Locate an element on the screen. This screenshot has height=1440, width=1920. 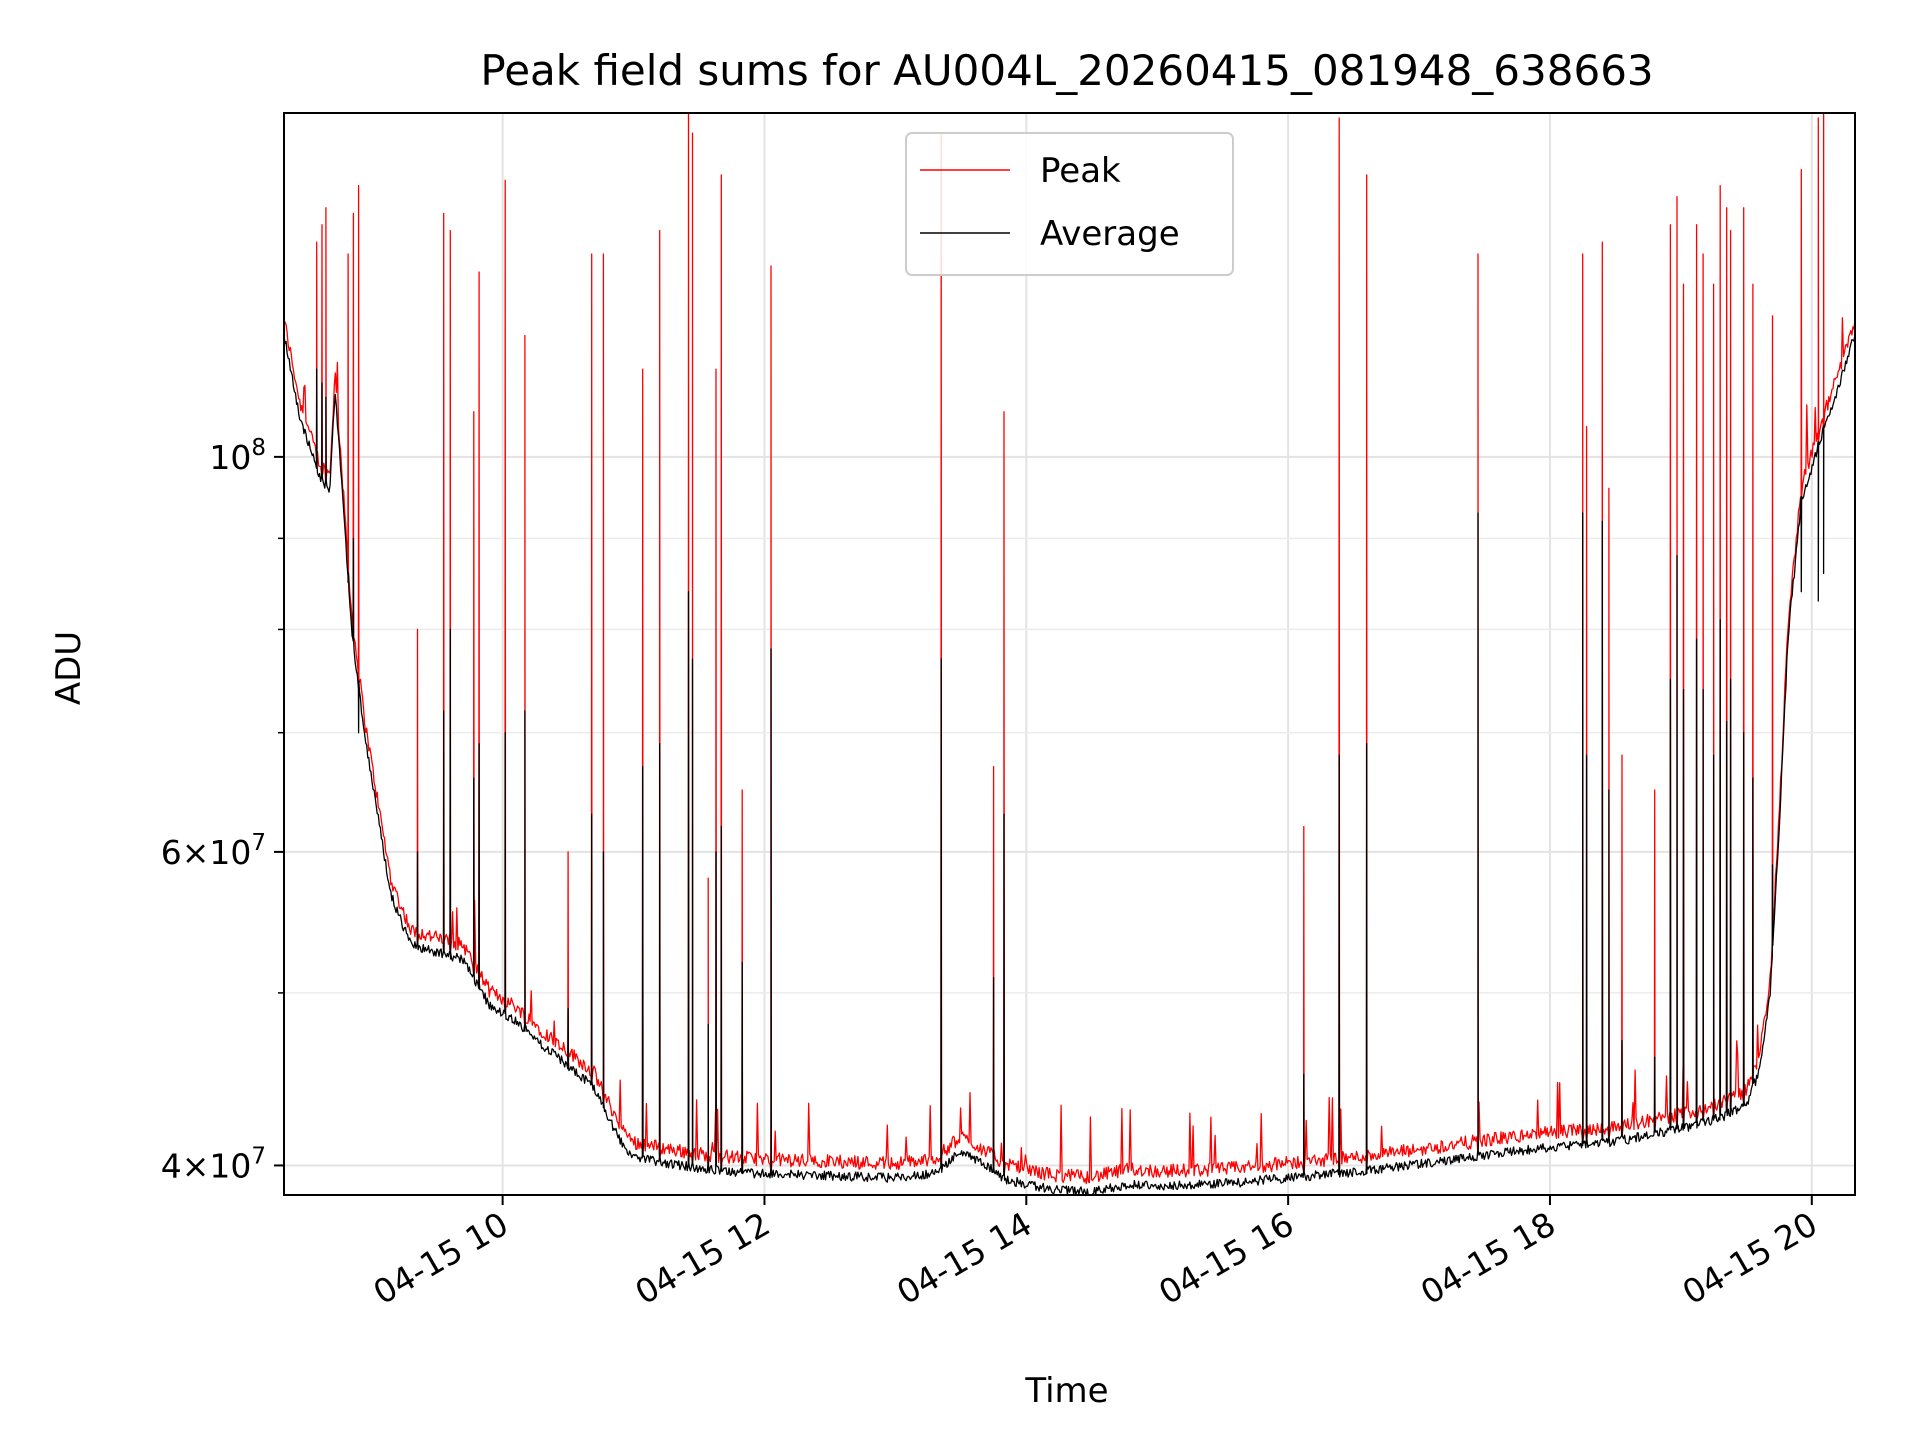
x-axis-label: Time is located at coordinates (1066, 1391).